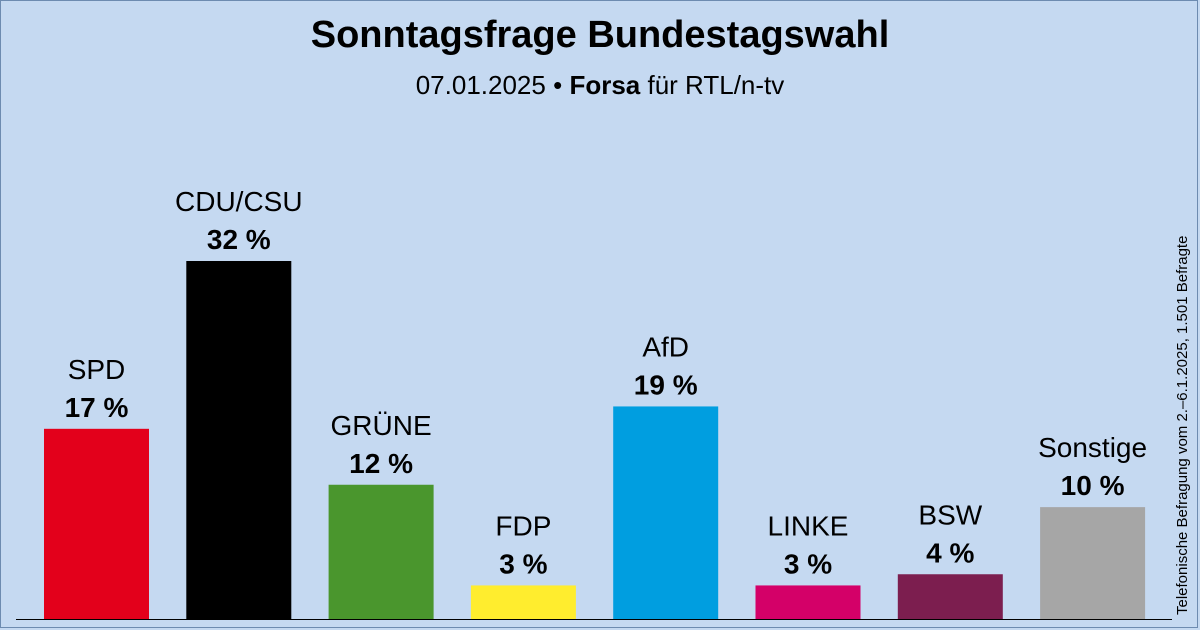 This screenshot has width=1200, height=630. What do you see at coordinates (666, 512) in the screenshot?
I see `bar-afd` at bounding box center [666, 512].